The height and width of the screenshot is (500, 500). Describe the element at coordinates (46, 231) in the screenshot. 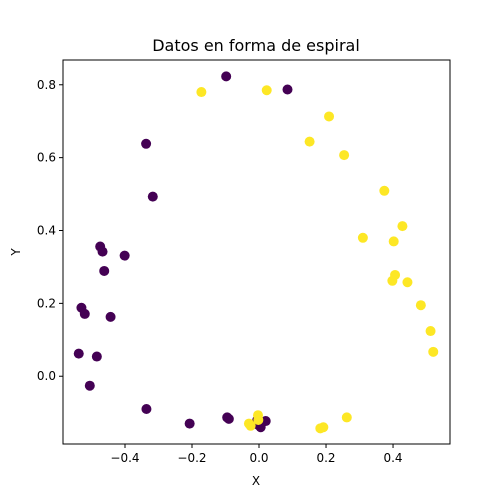

I see `y-tick-label: 0.4` at that location.